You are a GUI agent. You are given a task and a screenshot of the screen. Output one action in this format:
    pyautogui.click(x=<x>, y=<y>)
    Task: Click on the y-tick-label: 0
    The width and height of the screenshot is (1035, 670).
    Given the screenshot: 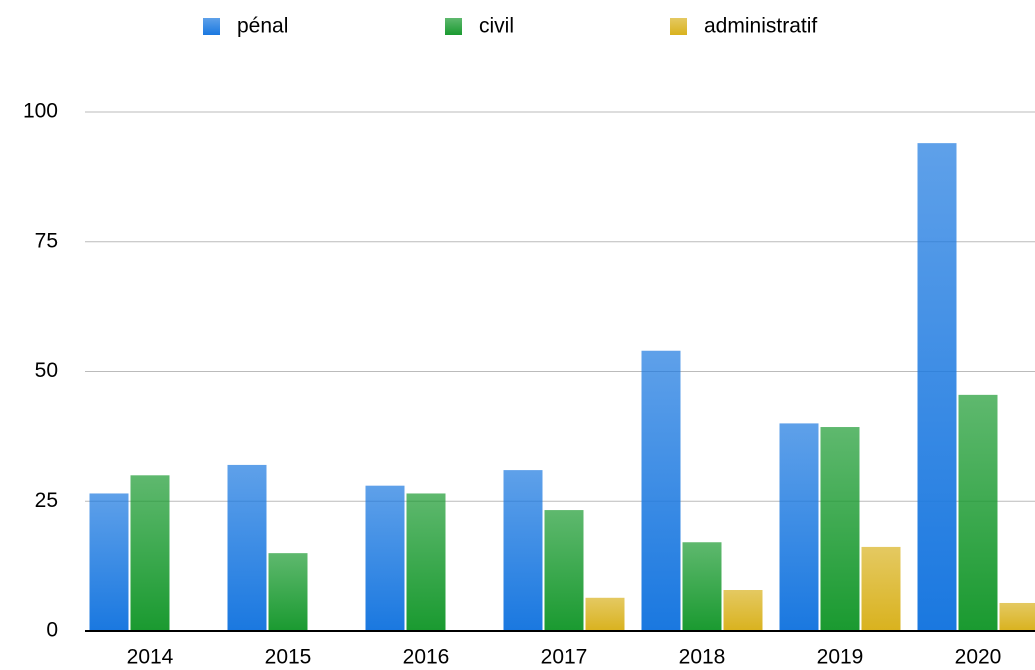 What is the action you would take?
    pyautogui.click(x=52, y=630)
    